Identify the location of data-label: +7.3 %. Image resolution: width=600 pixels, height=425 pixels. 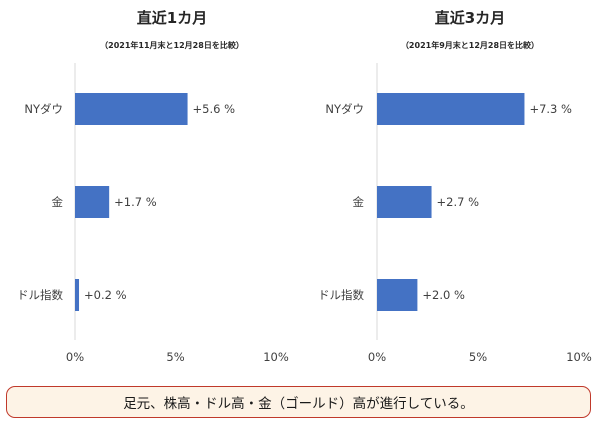
(550, 109).